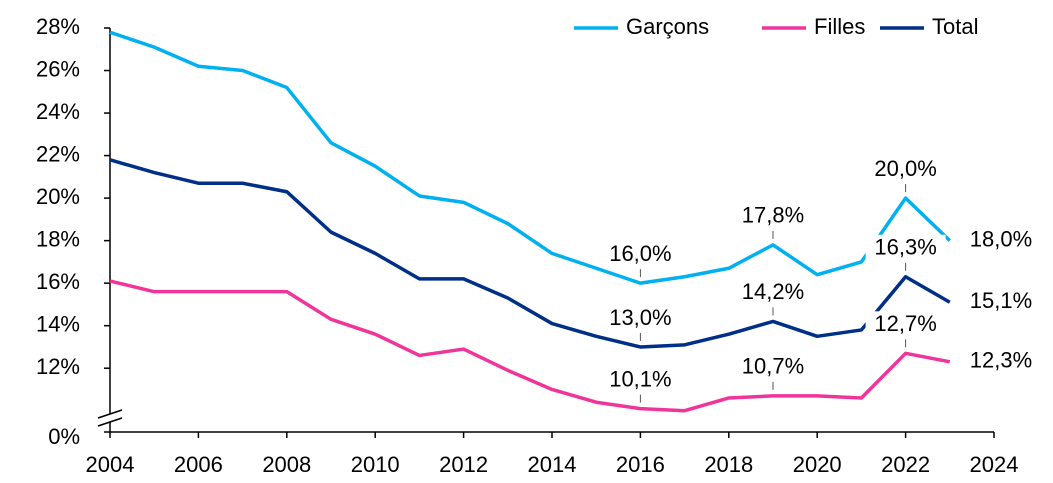 Image resolution: width=1053 pixels, height=483 pixels. What do you see at coordinates (58, 26) in the screenshot?
I see `y-tick-label: 28%` at bounding box center [58, 26].